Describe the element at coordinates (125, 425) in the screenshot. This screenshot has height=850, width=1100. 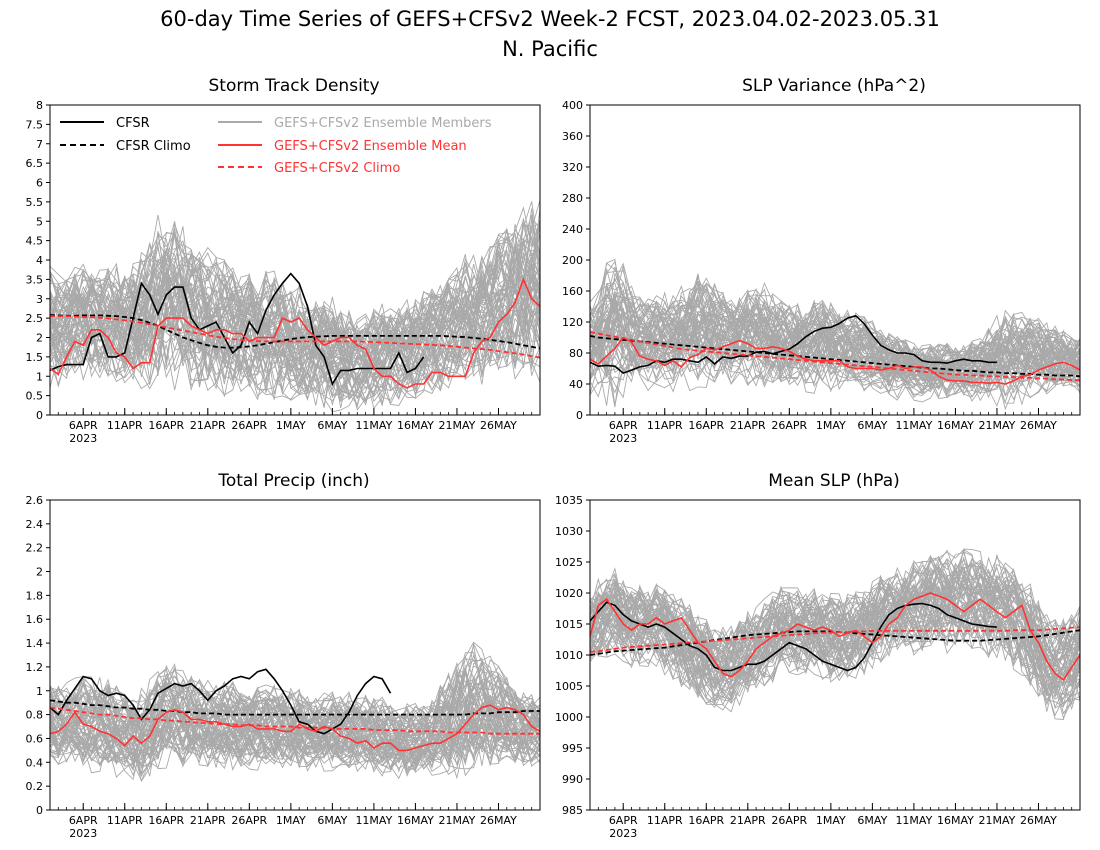
I see `x-tick-label: 11APR` at that location.